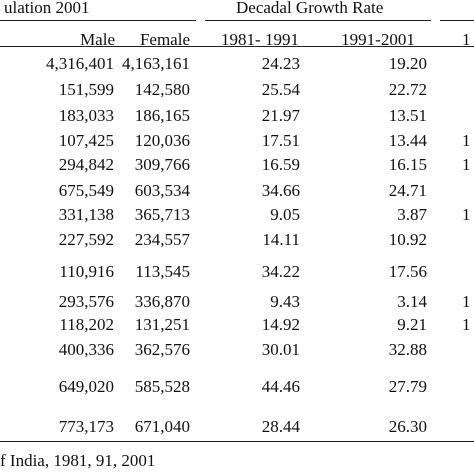 The width and height of the screenshot is (474, 474). What do you see at coordinates (412, 324) in the screenshot?
I see `growth-1991-2001-cell: 9.21` at bounding box center [412, 324].